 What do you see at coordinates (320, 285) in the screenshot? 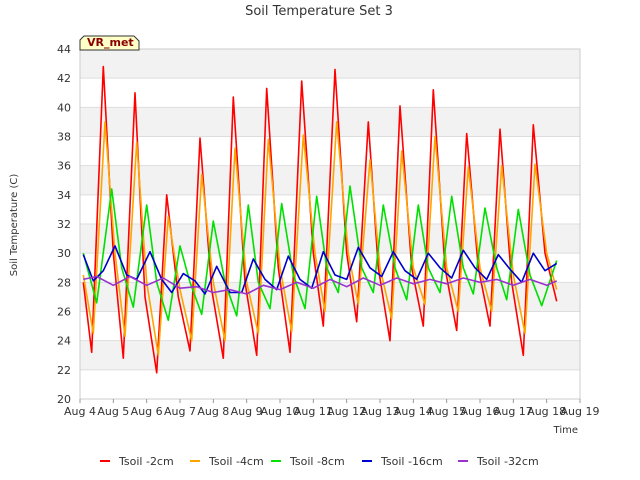
I see `series-line-tsoil-32cm` at bounding box center [320, 285].